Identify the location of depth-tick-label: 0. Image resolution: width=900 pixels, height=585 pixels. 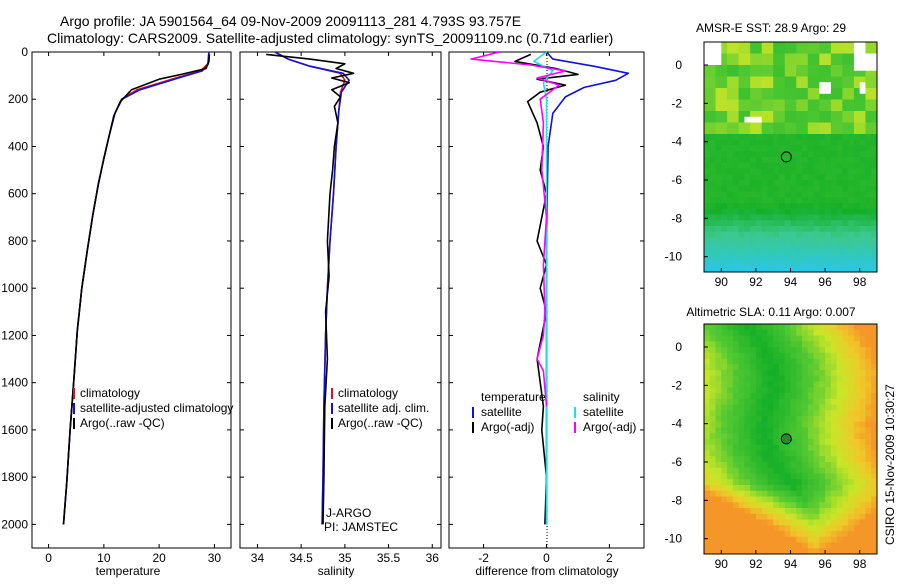
(24, 52).